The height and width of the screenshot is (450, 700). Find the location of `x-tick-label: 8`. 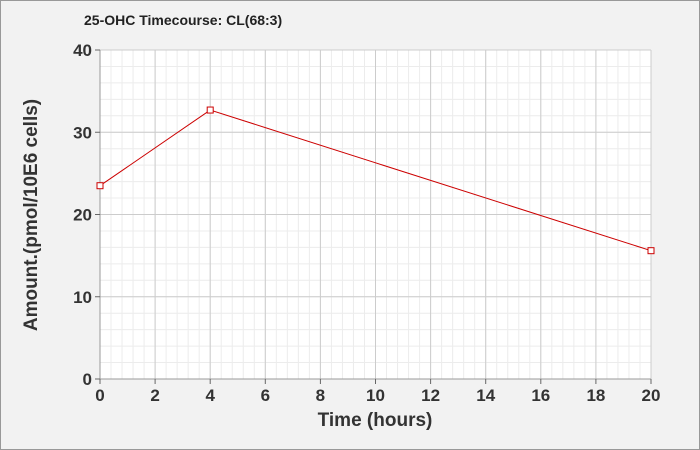

x-tick-label: 8 is located at coordinates (320, 395).